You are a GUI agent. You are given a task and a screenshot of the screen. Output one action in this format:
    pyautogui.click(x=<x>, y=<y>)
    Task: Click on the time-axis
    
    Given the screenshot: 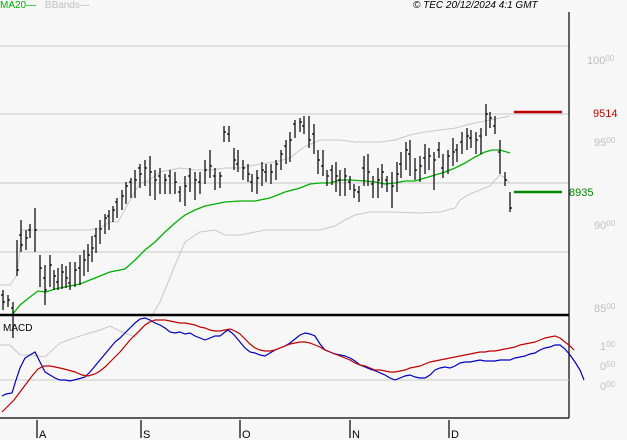 What is the action you would take?
    pyautogui.click(x=243, y=429)
    